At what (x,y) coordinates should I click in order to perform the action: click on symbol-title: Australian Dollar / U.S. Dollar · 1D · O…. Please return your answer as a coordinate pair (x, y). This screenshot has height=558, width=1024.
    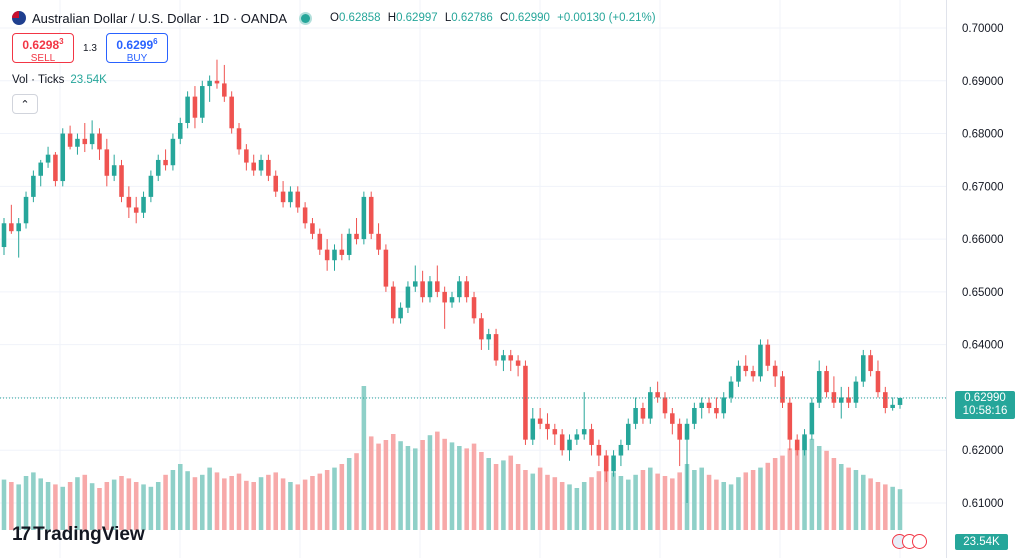
    Looking at the image, I should click on (160, 18).